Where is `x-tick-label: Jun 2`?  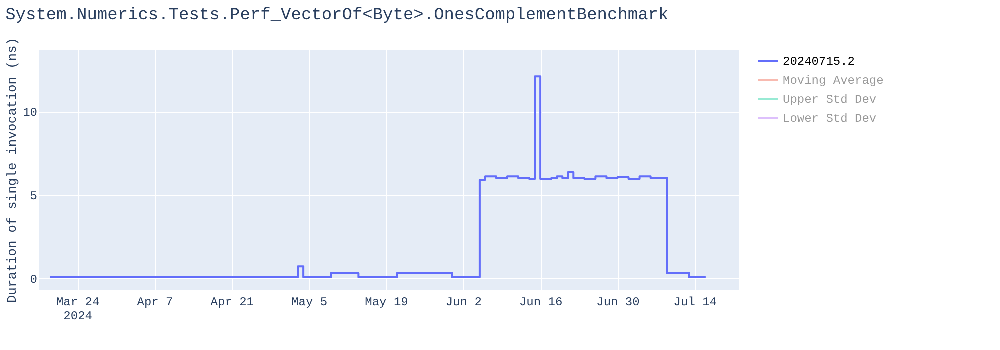 x-tick-label: Jun 2 is located at coordinates (464, 303).